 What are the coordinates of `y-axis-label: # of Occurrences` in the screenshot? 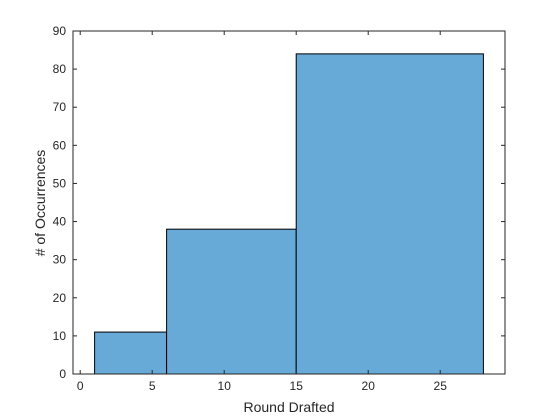 It's located at (40, 203).